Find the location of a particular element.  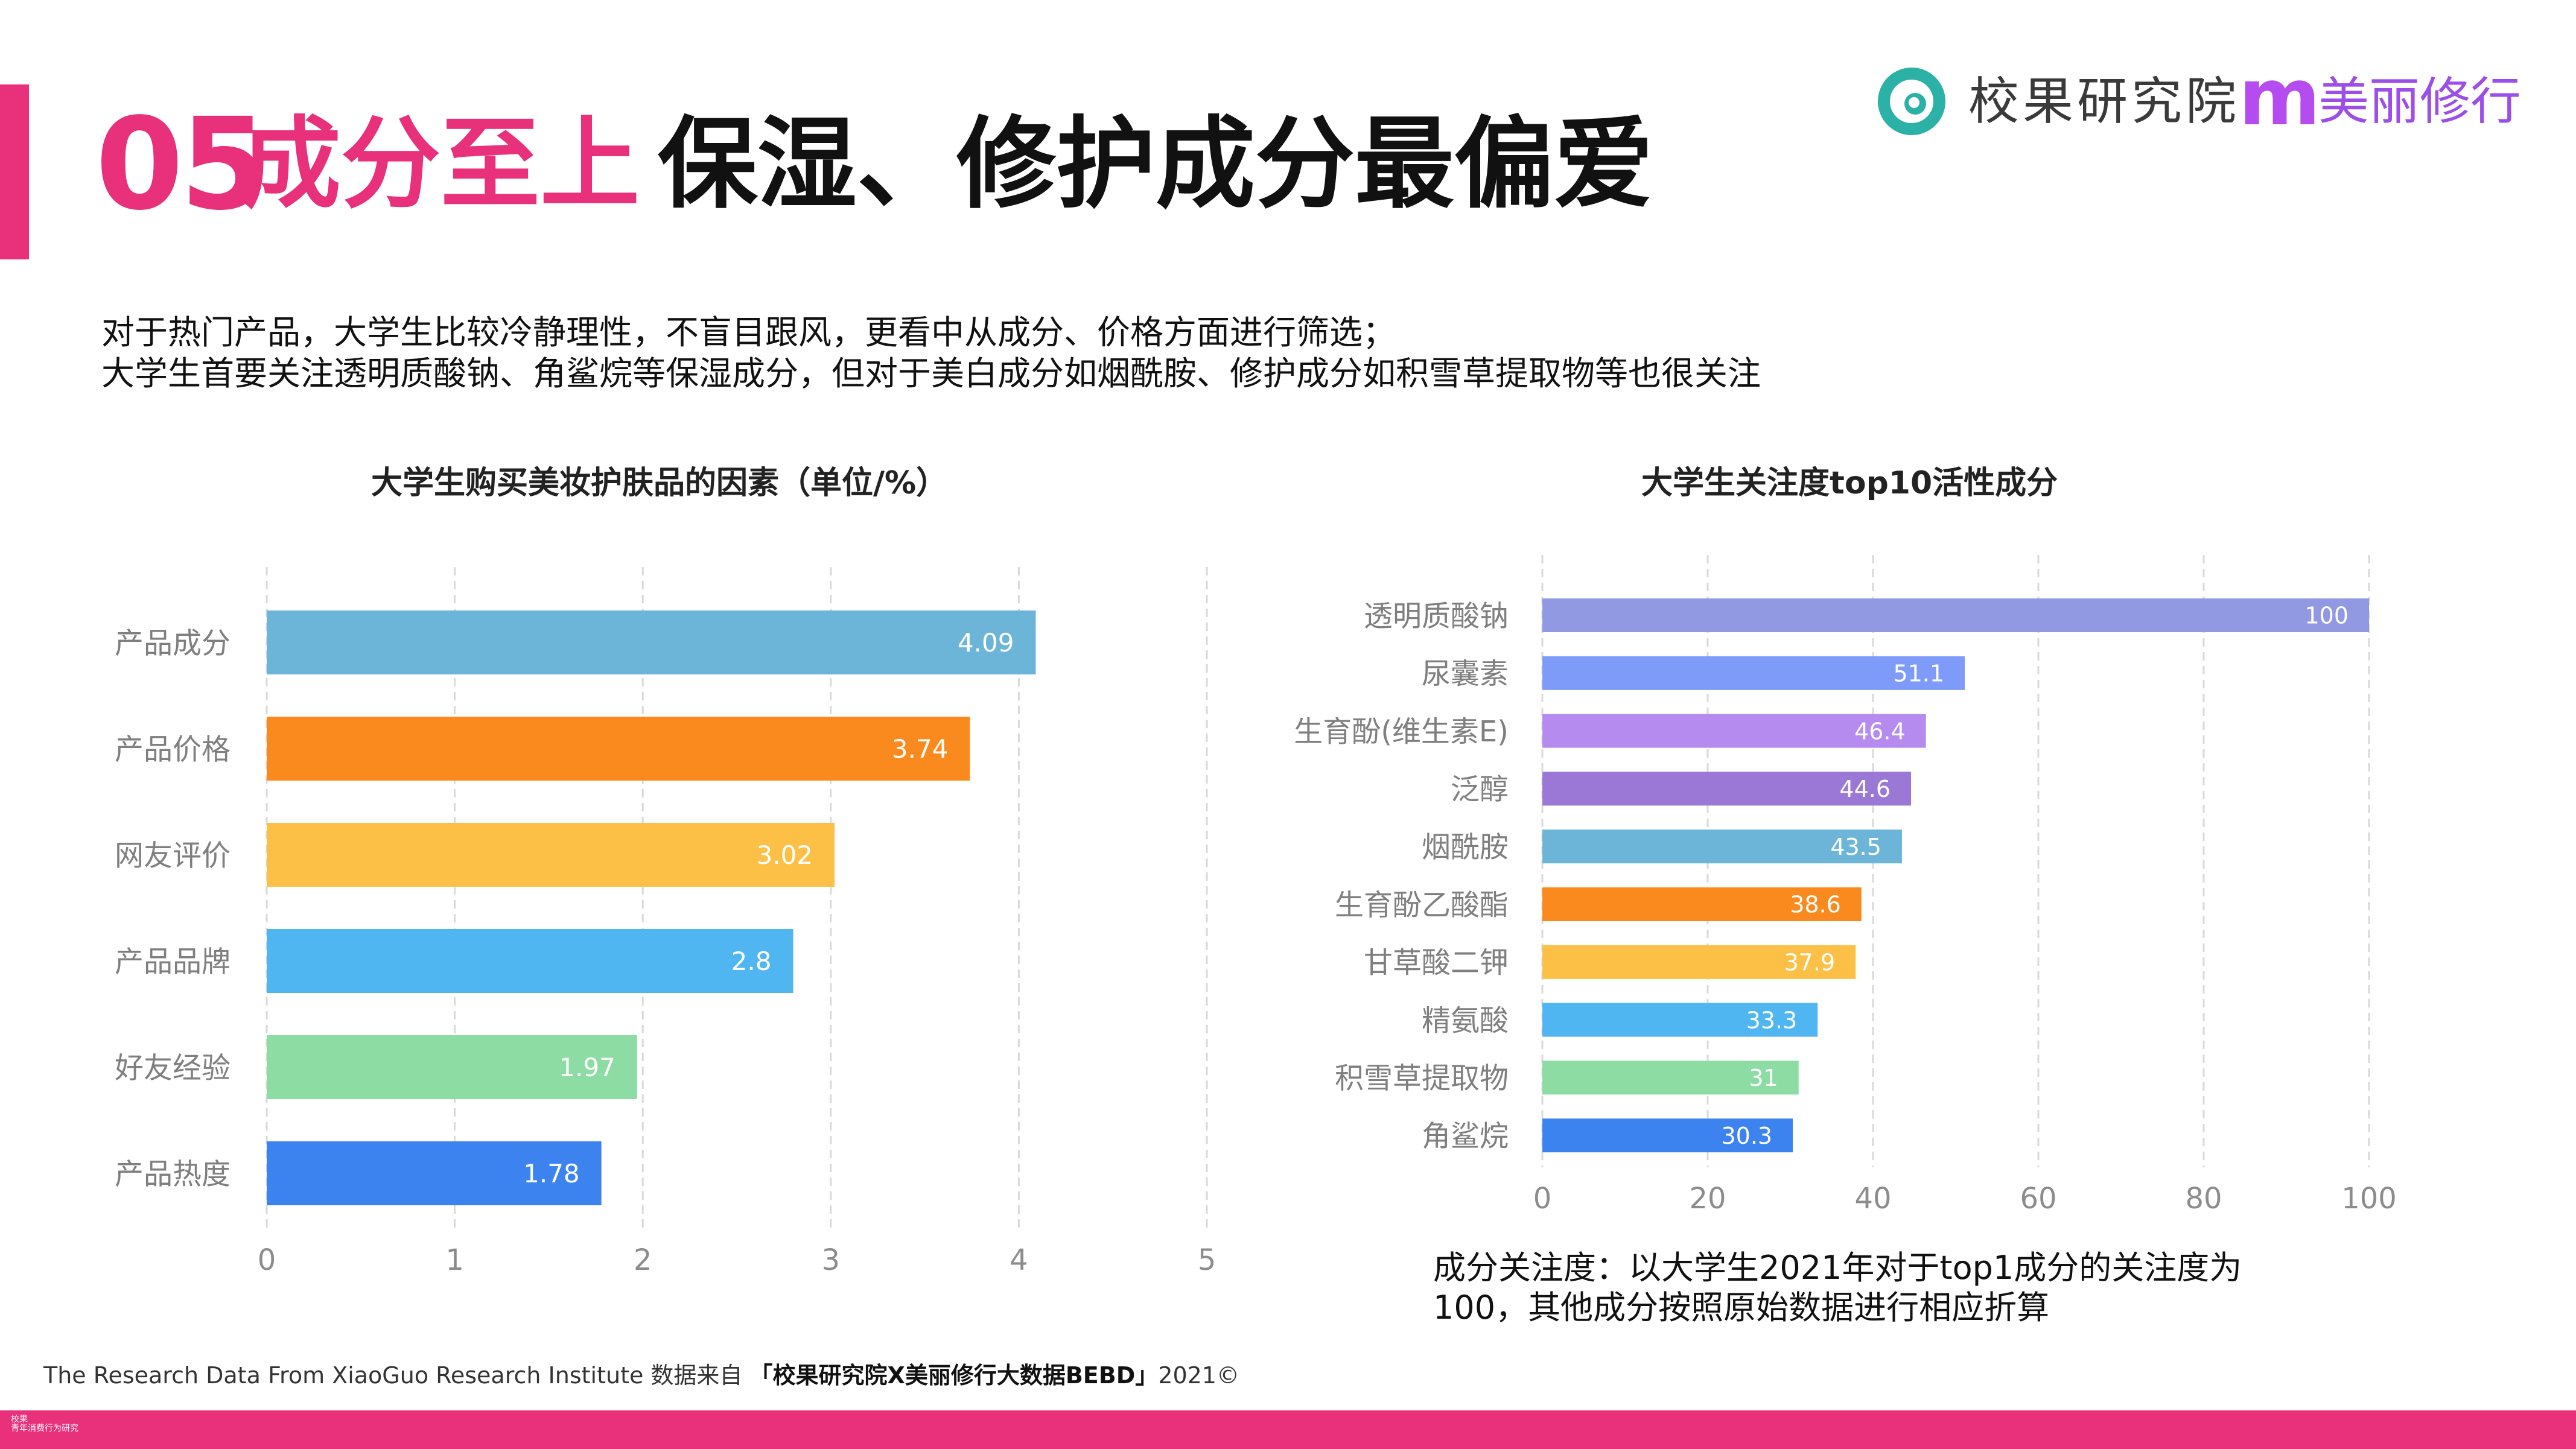

c2-category-label: 角鲨烷 is located at coordinates (1465, 1136).